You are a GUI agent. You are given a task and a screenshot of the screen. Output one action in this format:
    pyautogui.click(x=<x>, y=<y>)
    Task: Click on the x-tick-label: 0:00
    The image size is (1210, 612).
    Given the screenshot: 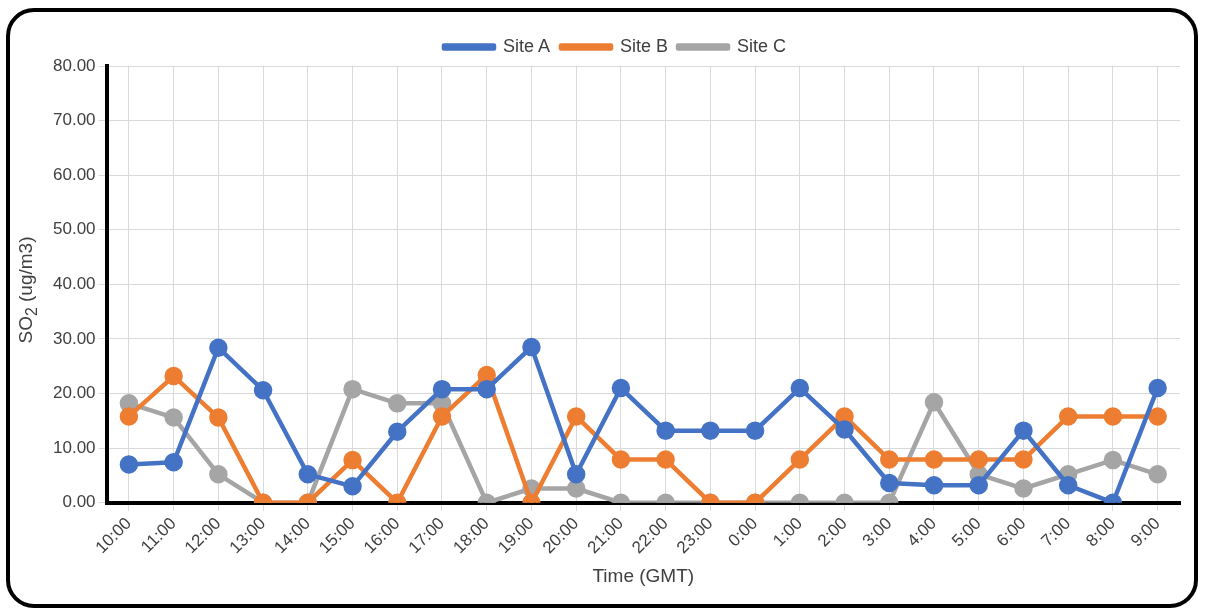 What is the action you would take?
    pyautogui.click(x=743, y=532)
    